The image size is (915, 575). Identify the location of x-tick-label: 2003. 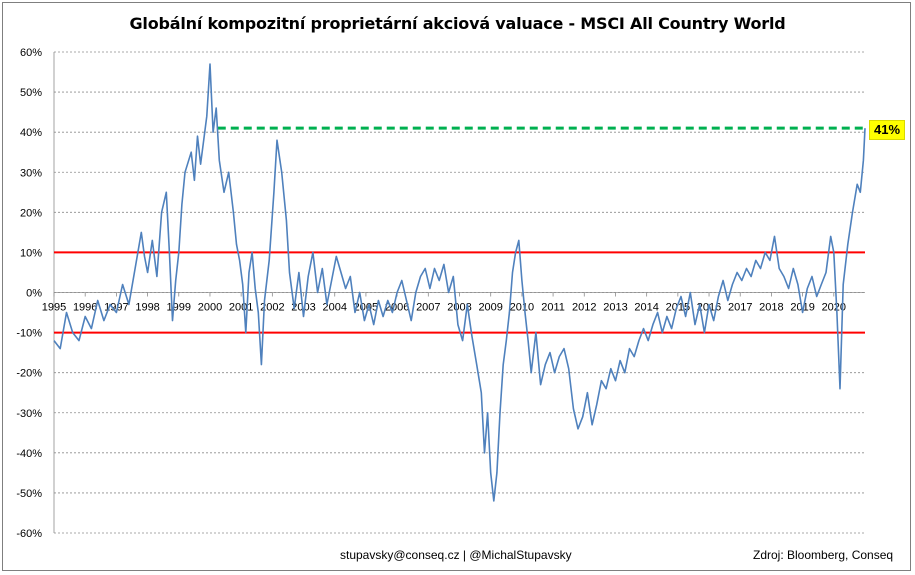
(303, 308).